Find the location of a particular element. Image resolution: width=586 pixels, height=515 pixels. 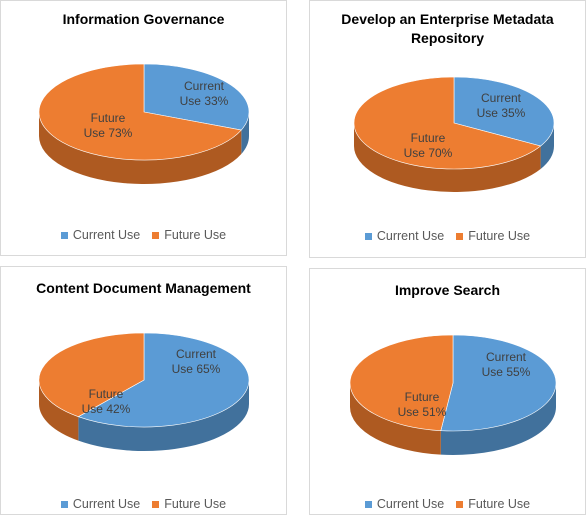

chart-title: Improve Search is located at coordinates (447, 290).